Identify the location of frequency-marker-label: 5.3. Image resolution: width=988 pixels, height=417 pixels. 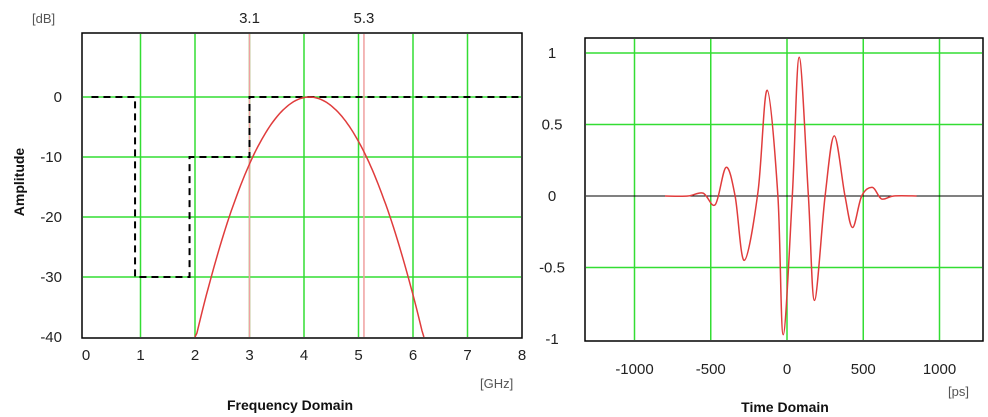
(364, 18).